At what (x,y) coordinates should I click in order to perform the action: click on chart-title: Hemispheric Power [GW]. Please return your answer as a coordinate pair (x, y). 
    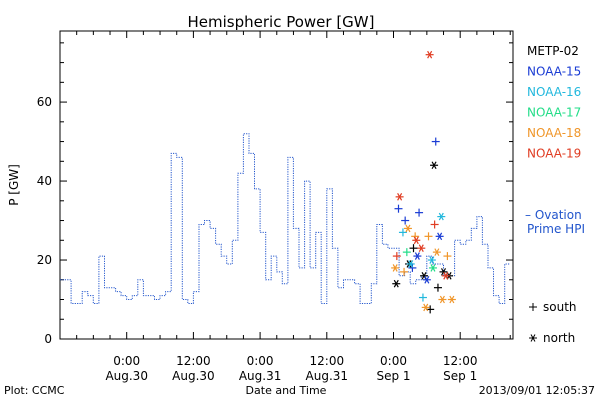
    Looking at the image, I should click on (281, 22).